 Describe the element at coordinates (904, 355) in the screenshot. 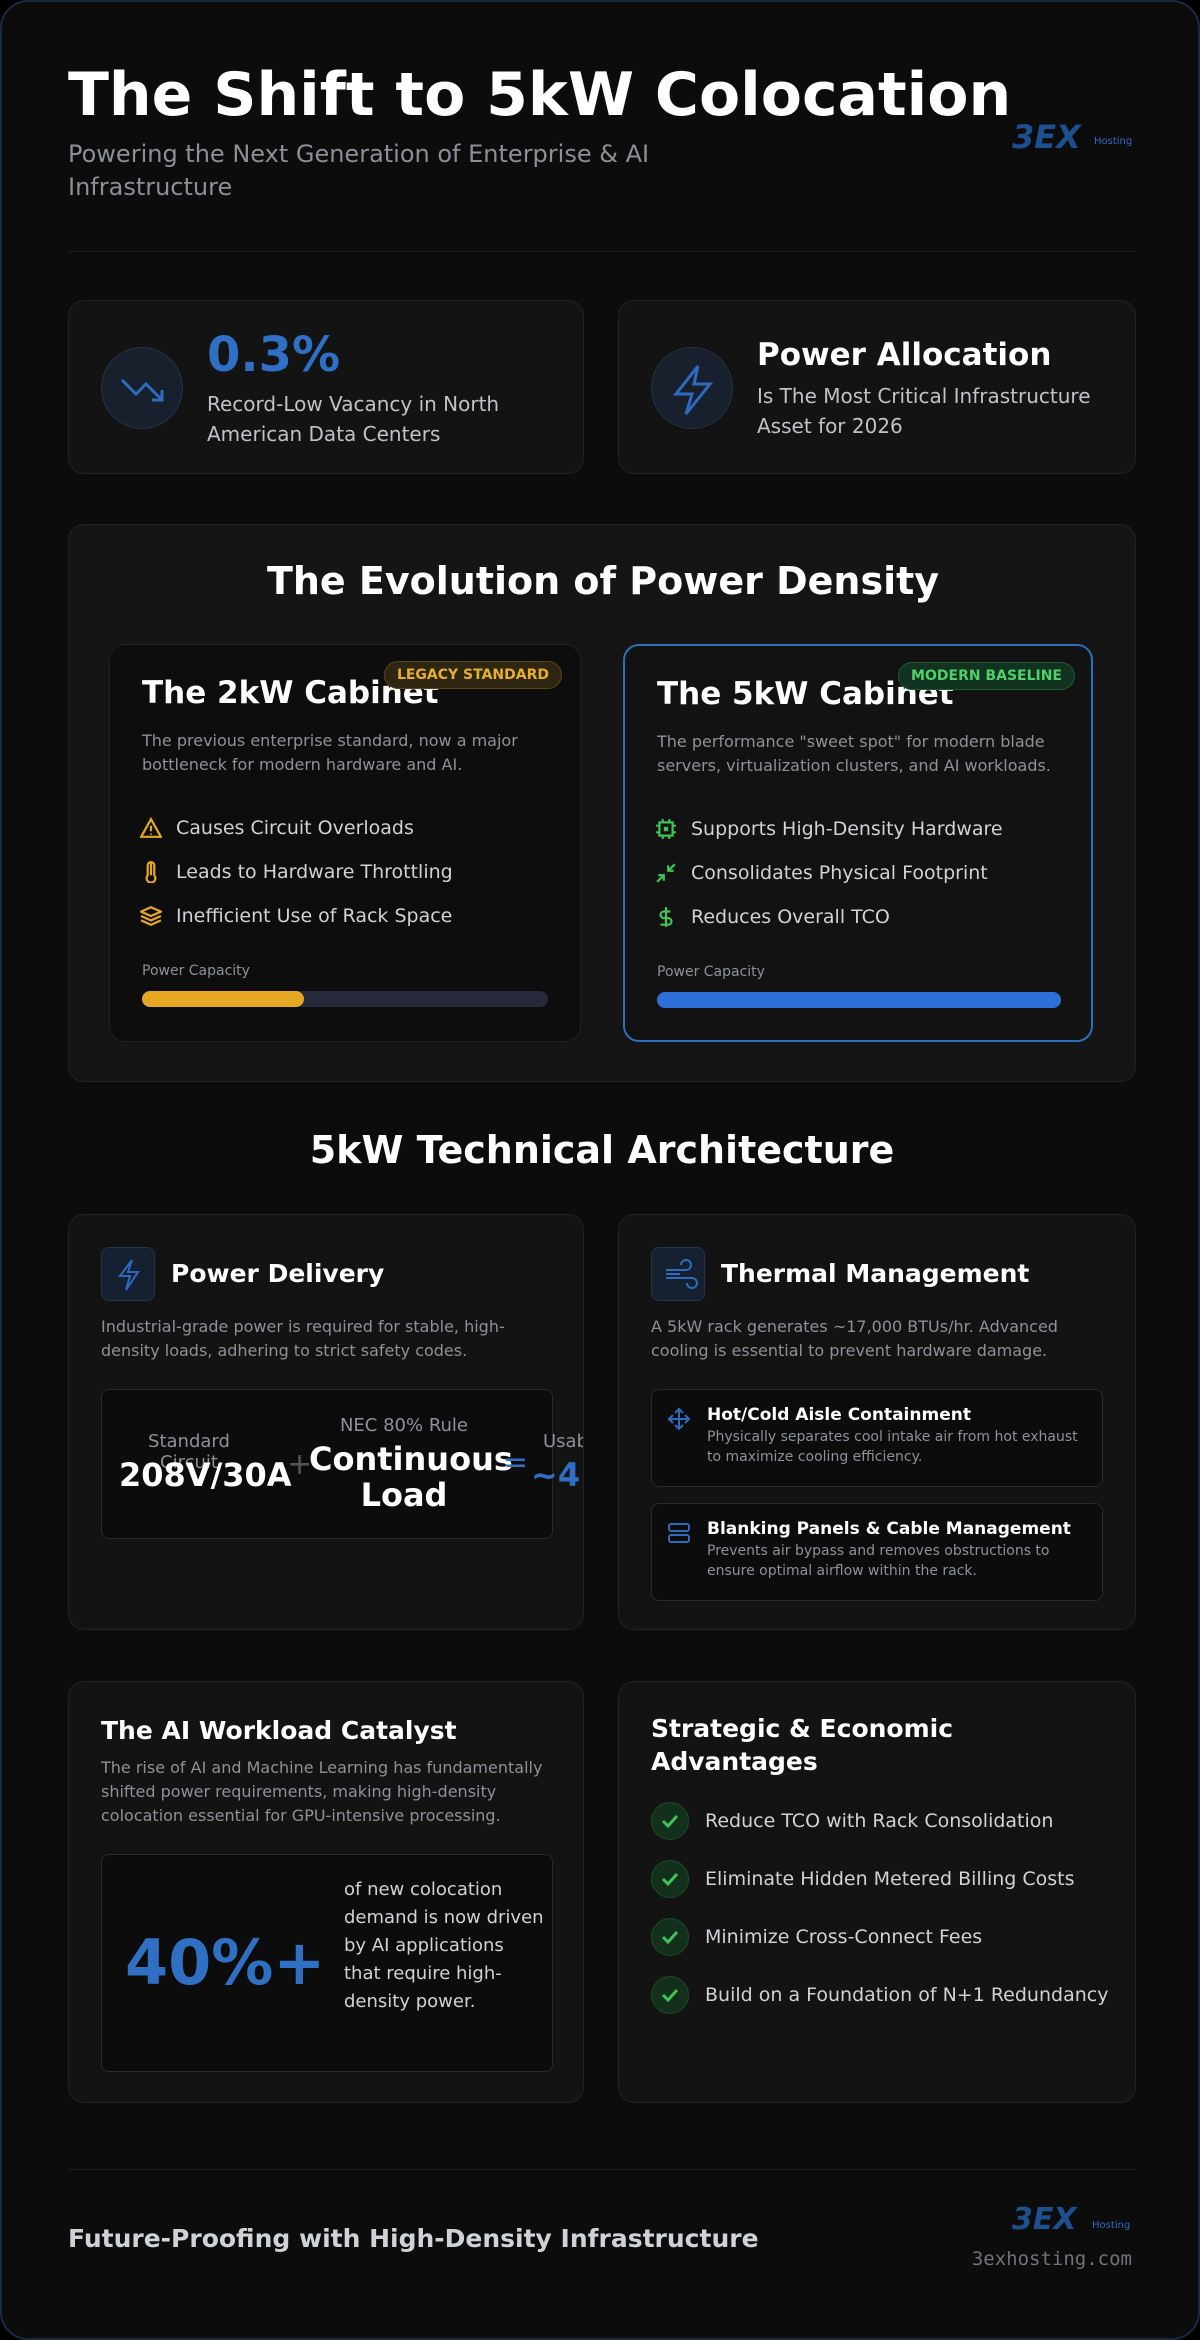

I see `stat-value: Power Allocation` at that location.